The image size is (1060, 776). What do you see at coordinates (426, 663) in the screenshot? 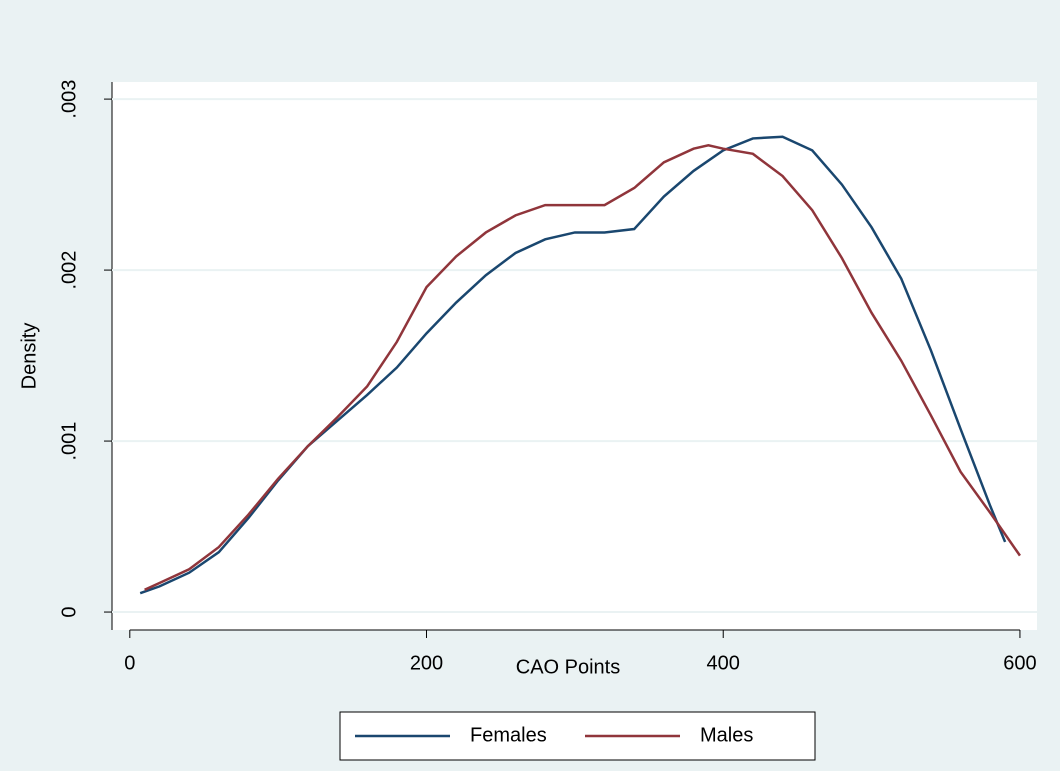
I see `x-tick-label: 200` at bounding box center [426, 663].